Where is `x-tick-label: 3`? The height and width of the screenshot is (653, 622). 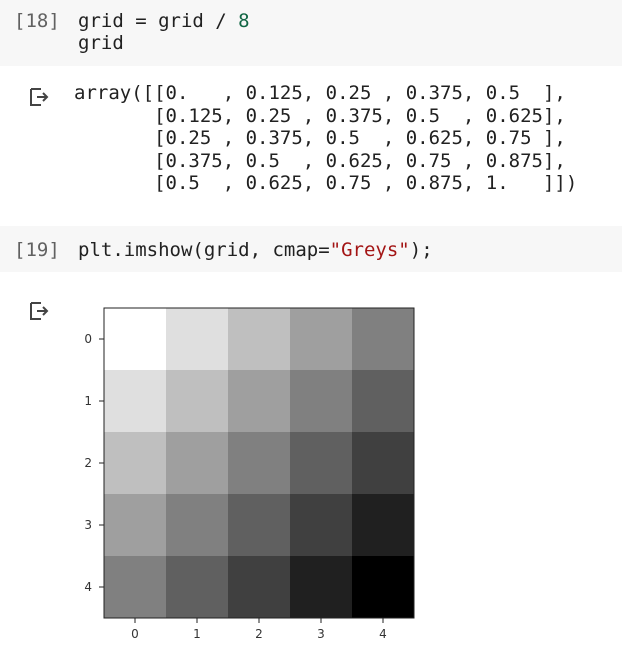 x-tick-label: 3 is located at coordinates (321, 634).